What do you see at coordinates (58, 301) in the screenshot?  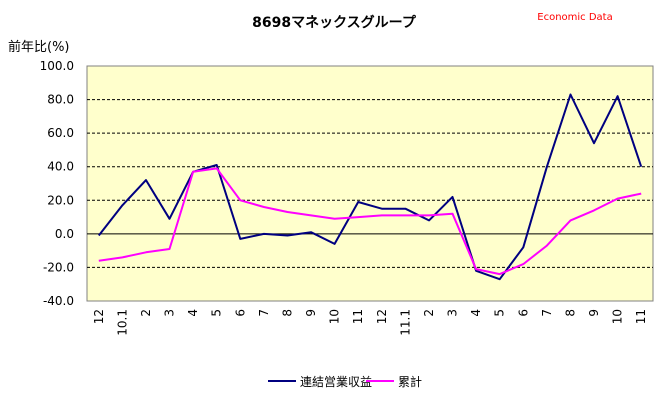 I see `y-tick-label: -40.0` at bounding box center [58, 301].